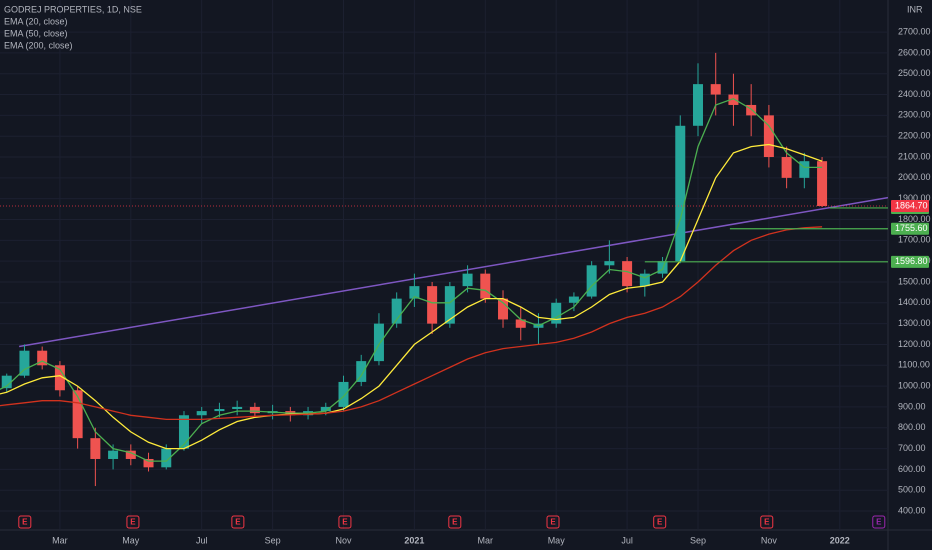 This screenshot has height=550, width=932. I want to click on y-tick-label: 1400.00, so click(914, 302).